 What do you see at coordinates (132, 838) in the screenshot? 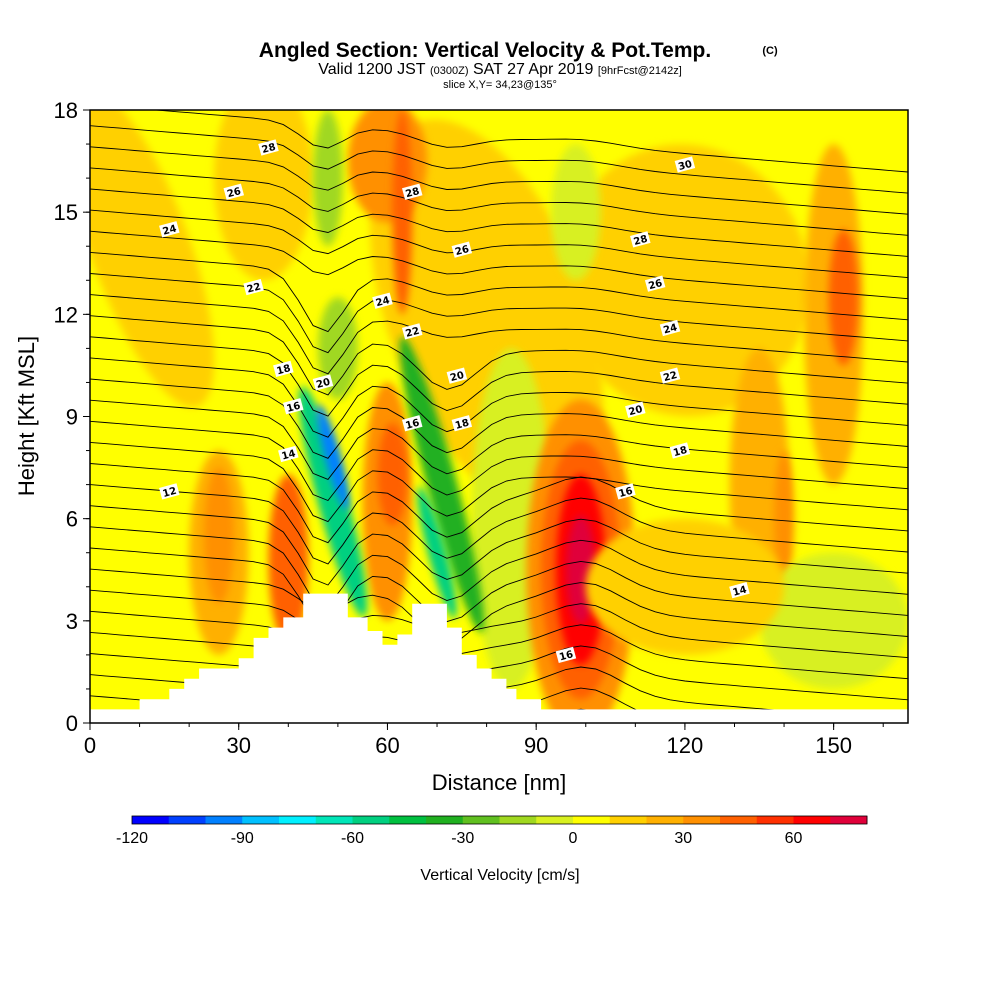
I see `colorbar-tick-label: -120` at bounding box center [132, 838].